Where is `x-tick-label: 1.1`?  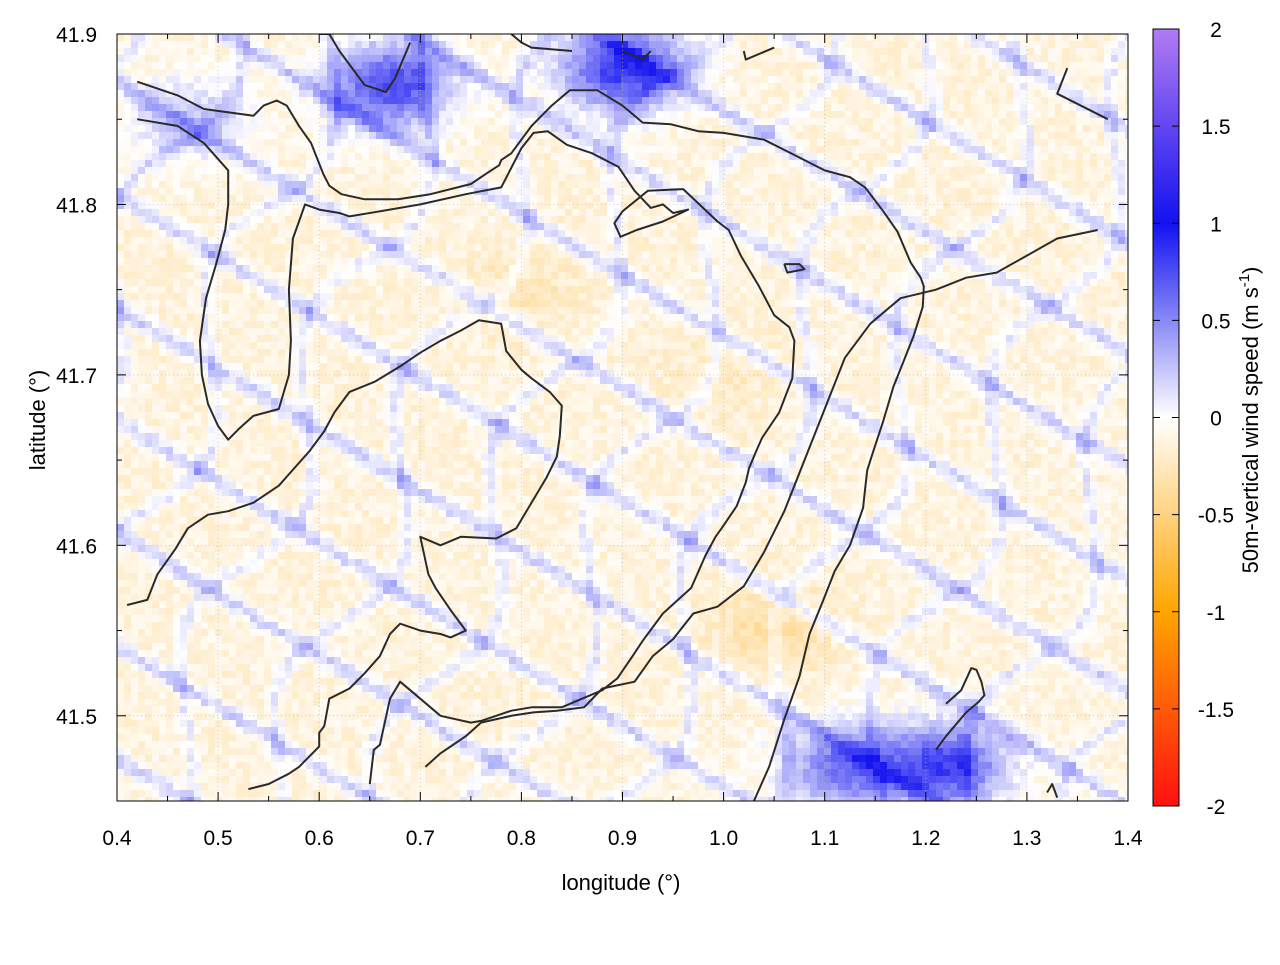
x-tick-label: 1.1 is located at coordinates (824, 838).